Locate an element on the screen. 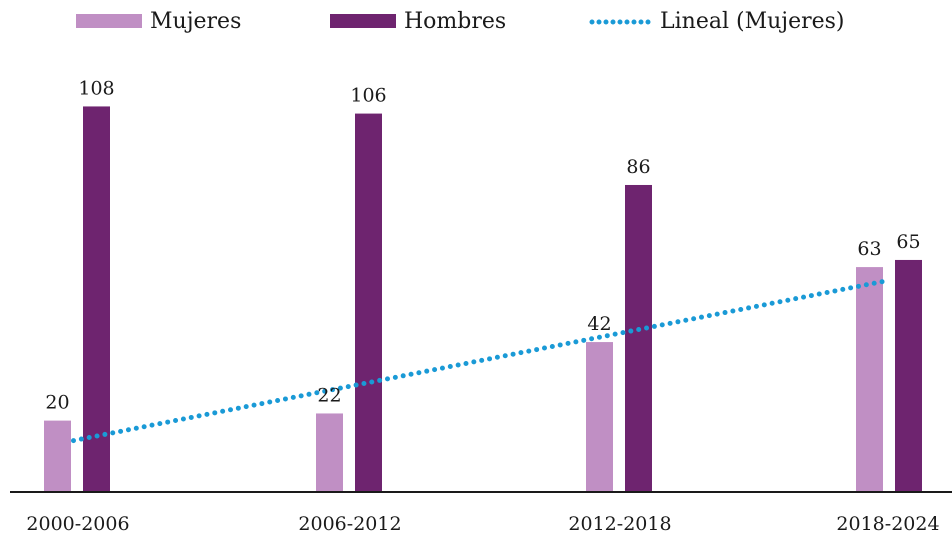 The height and width of the screenshot is (533, 952). bar-hombres-2000-2006 is located at coordinates (96, 299).